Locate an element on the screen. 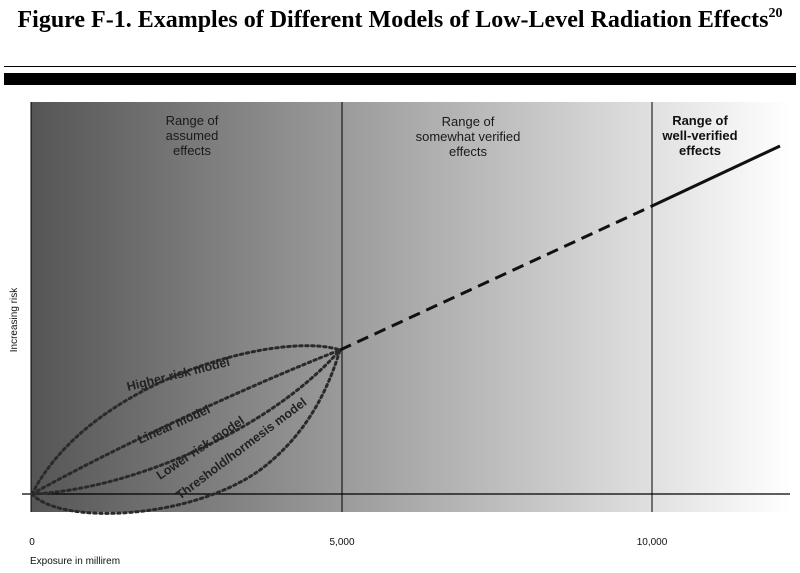 This screenshot has width=800, height=573. y-axis-label: Increasing risk is located at coordinates (14, 319).